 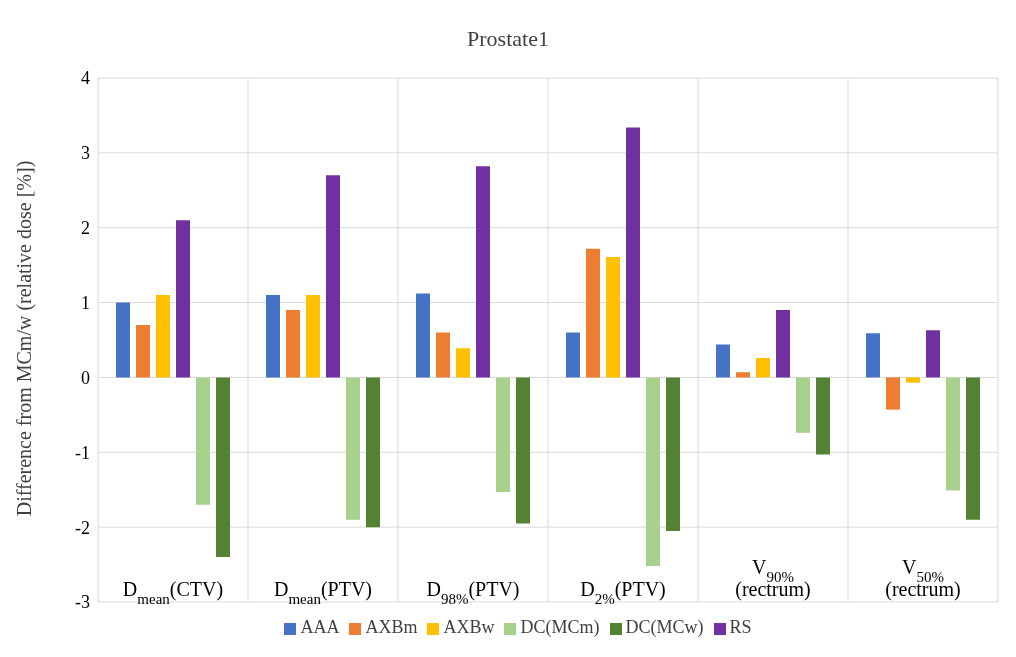 What do you see at coordinates (560, 627) in the screenshot?
I see `legend-label: DC(MCm)` at bounding box center [560, 627].